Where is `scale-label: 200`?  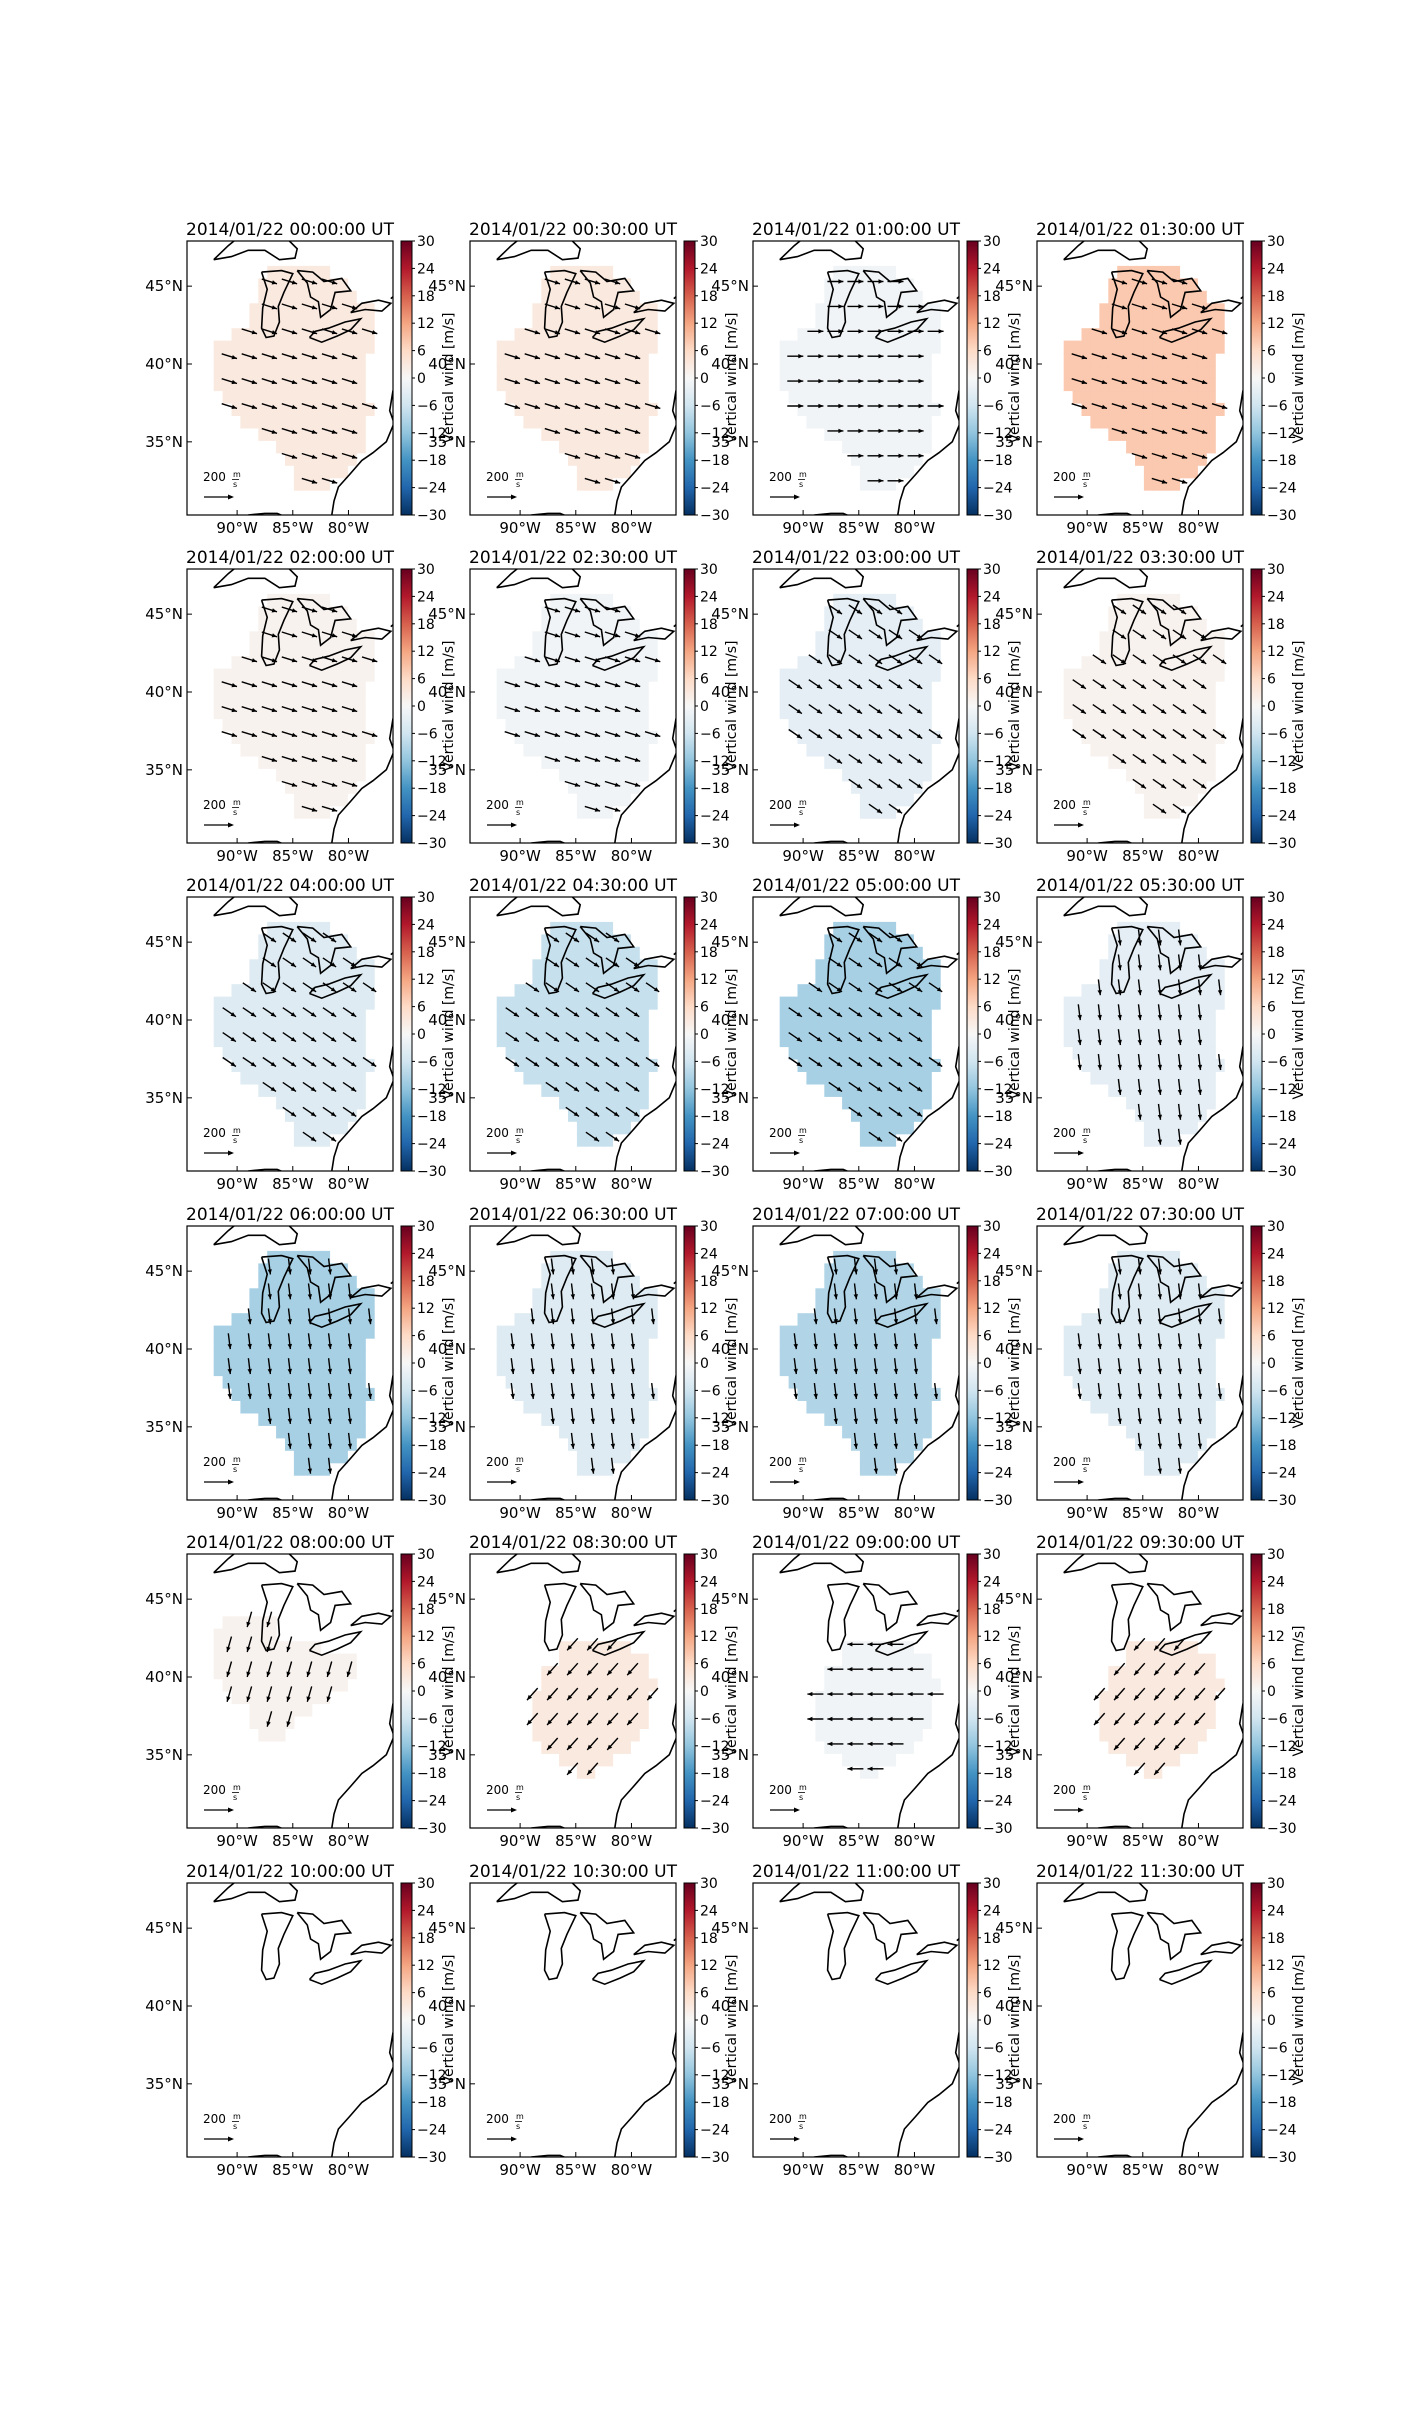 scale-label: 200 is located at coordinates (780, 1133).